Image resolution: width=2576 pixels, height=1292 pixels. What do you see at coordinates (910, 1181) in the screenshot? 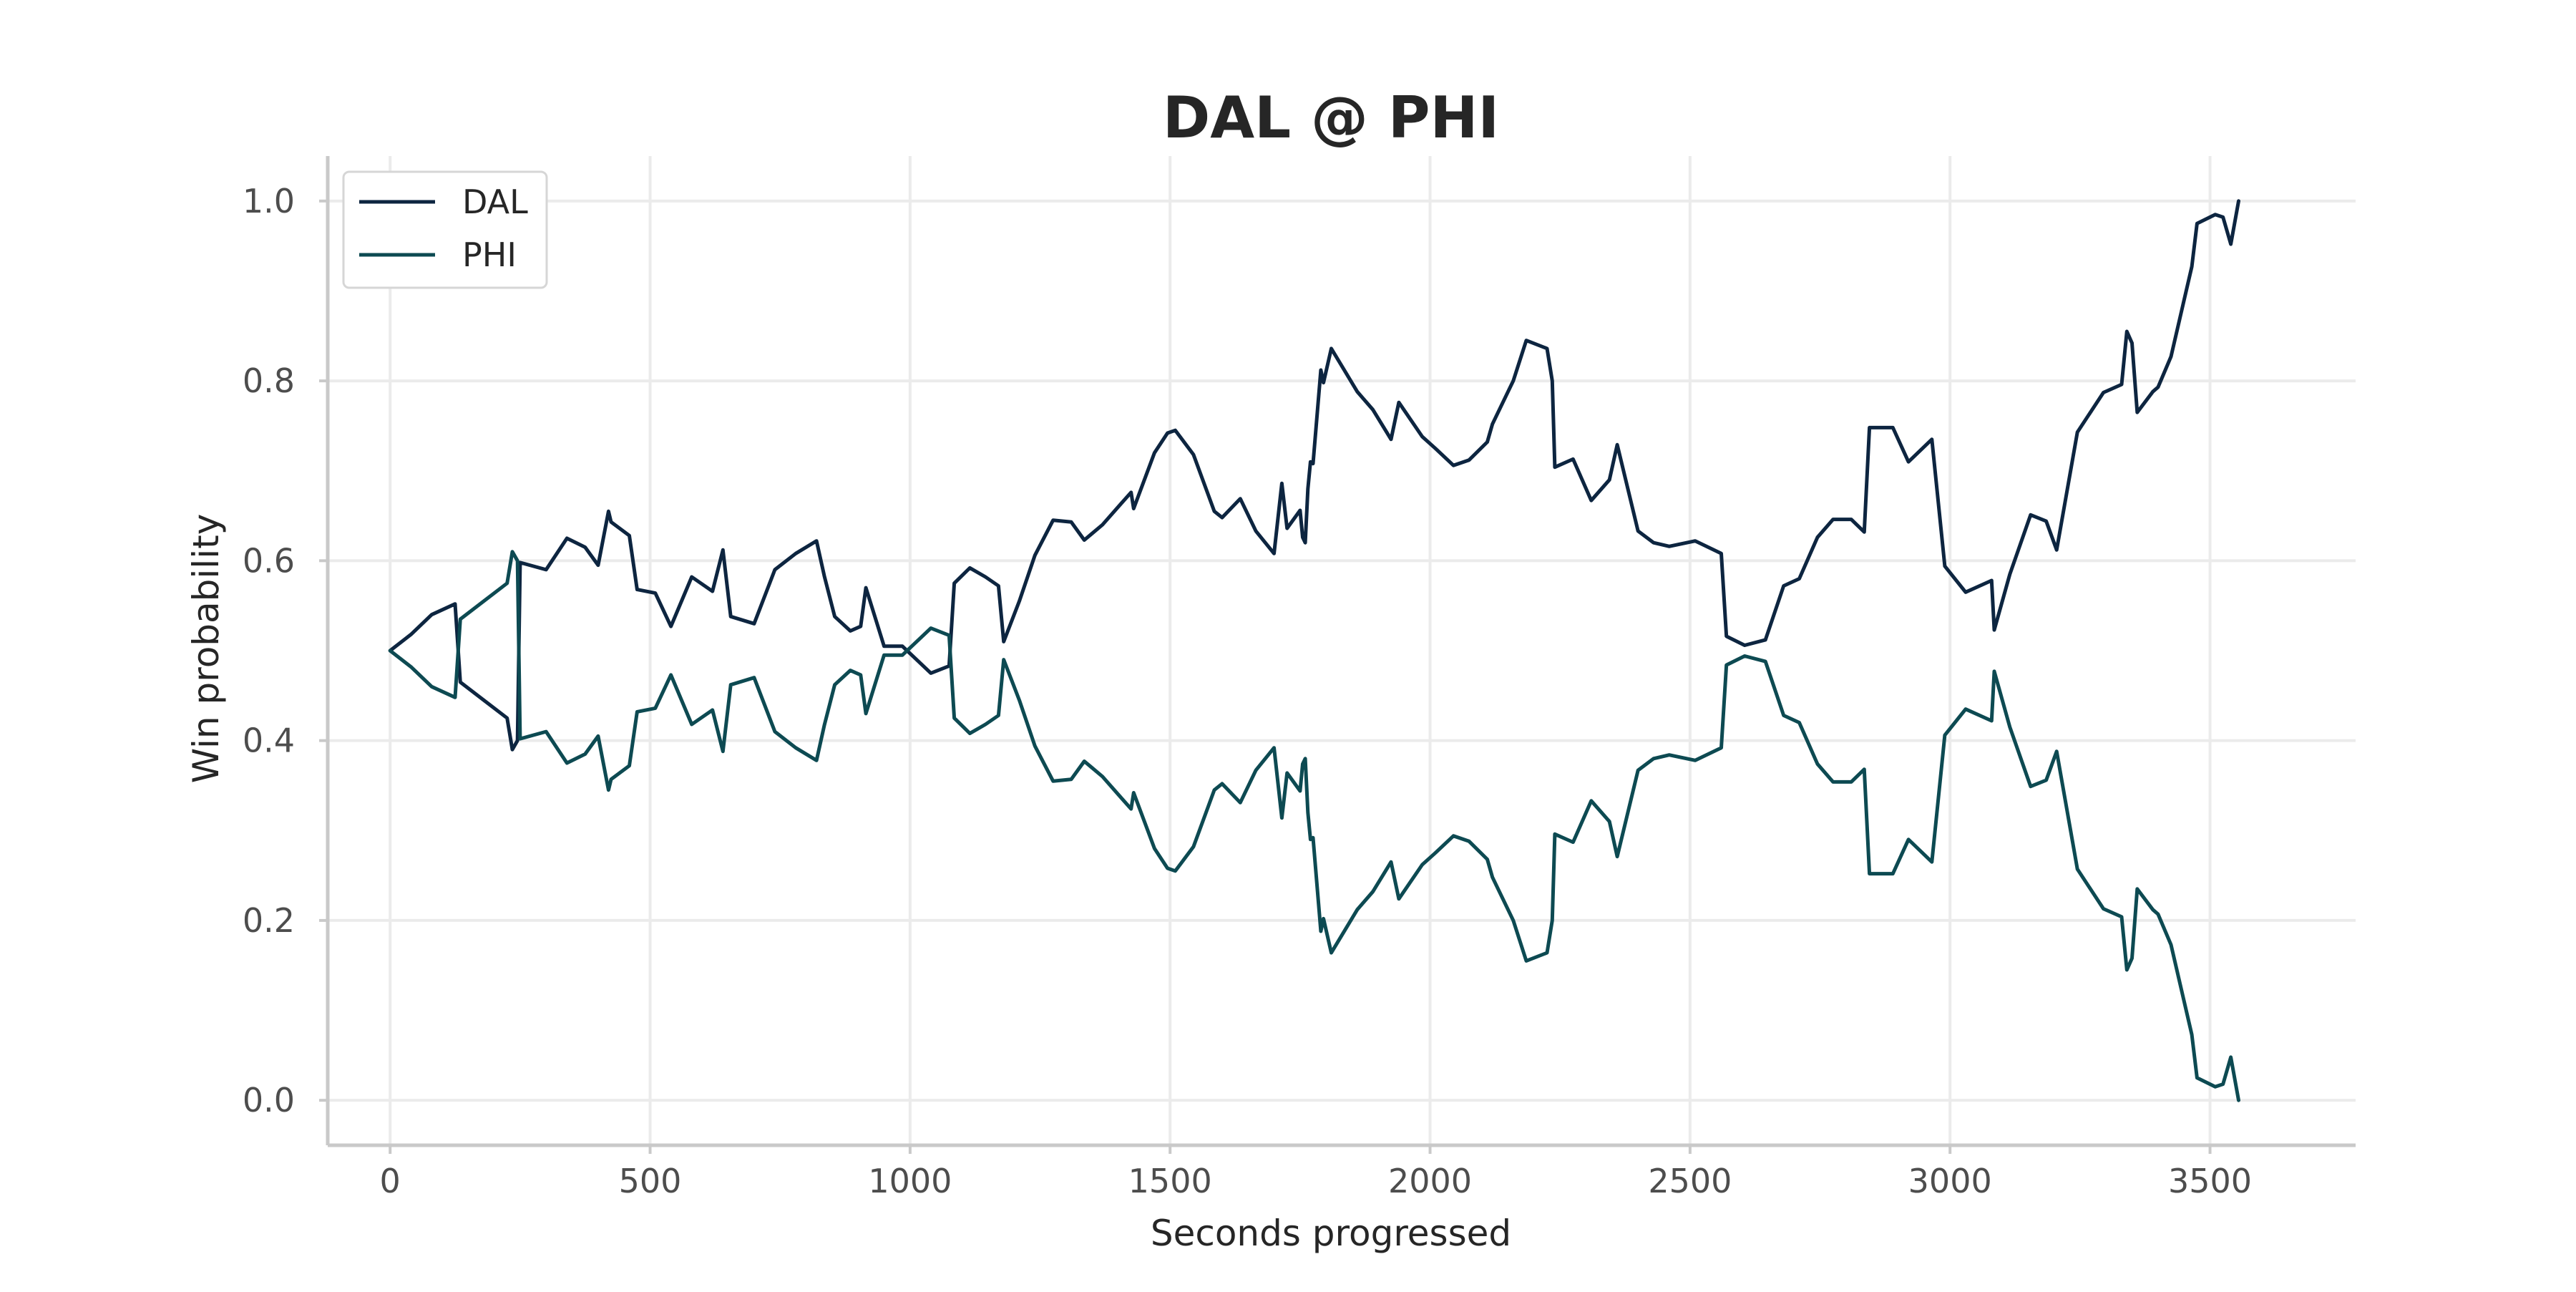
I see `x-tick-label: 1000` at bounding box center [910, 1181].